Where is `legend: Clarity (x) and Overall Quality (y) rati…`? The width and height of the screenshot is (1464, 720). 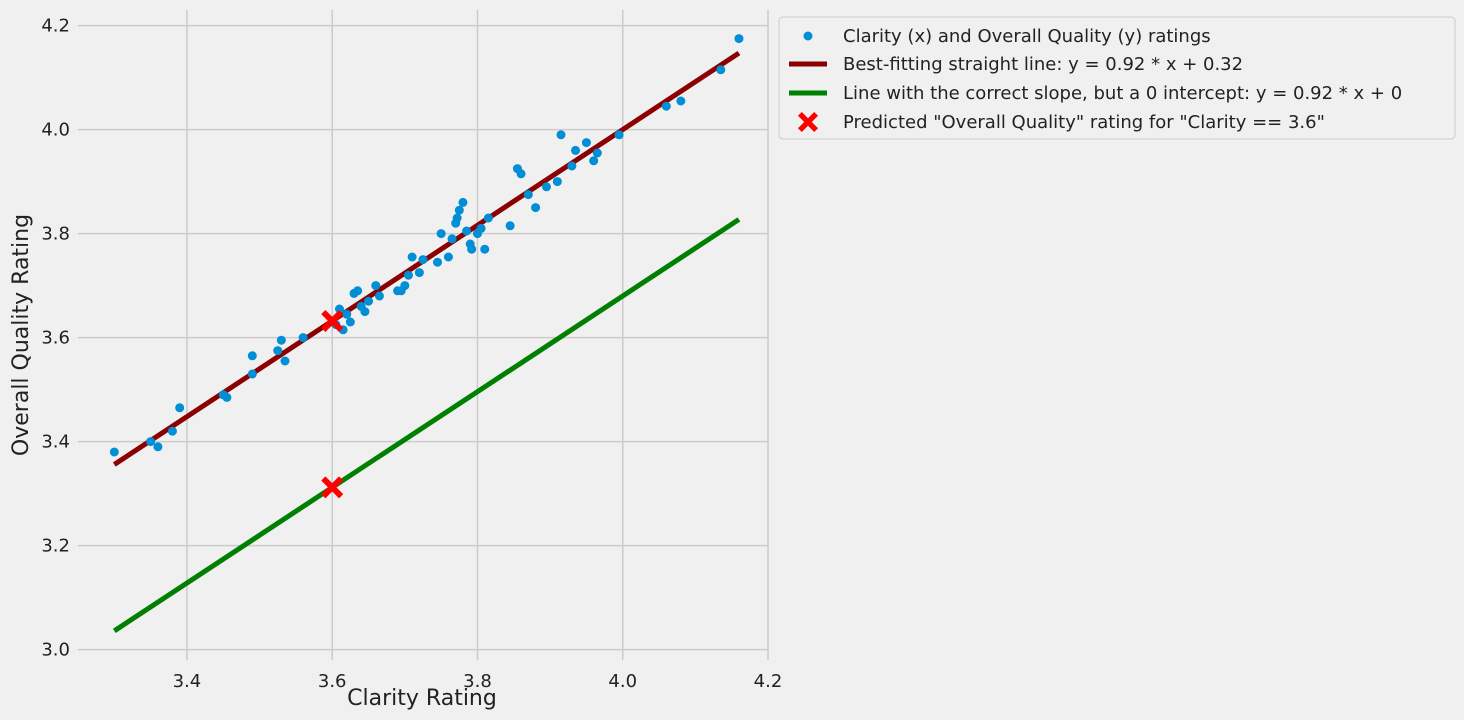
legend: Clarity (x) and Overall Quality (y) rati… is located at coordinates (1117, 78).